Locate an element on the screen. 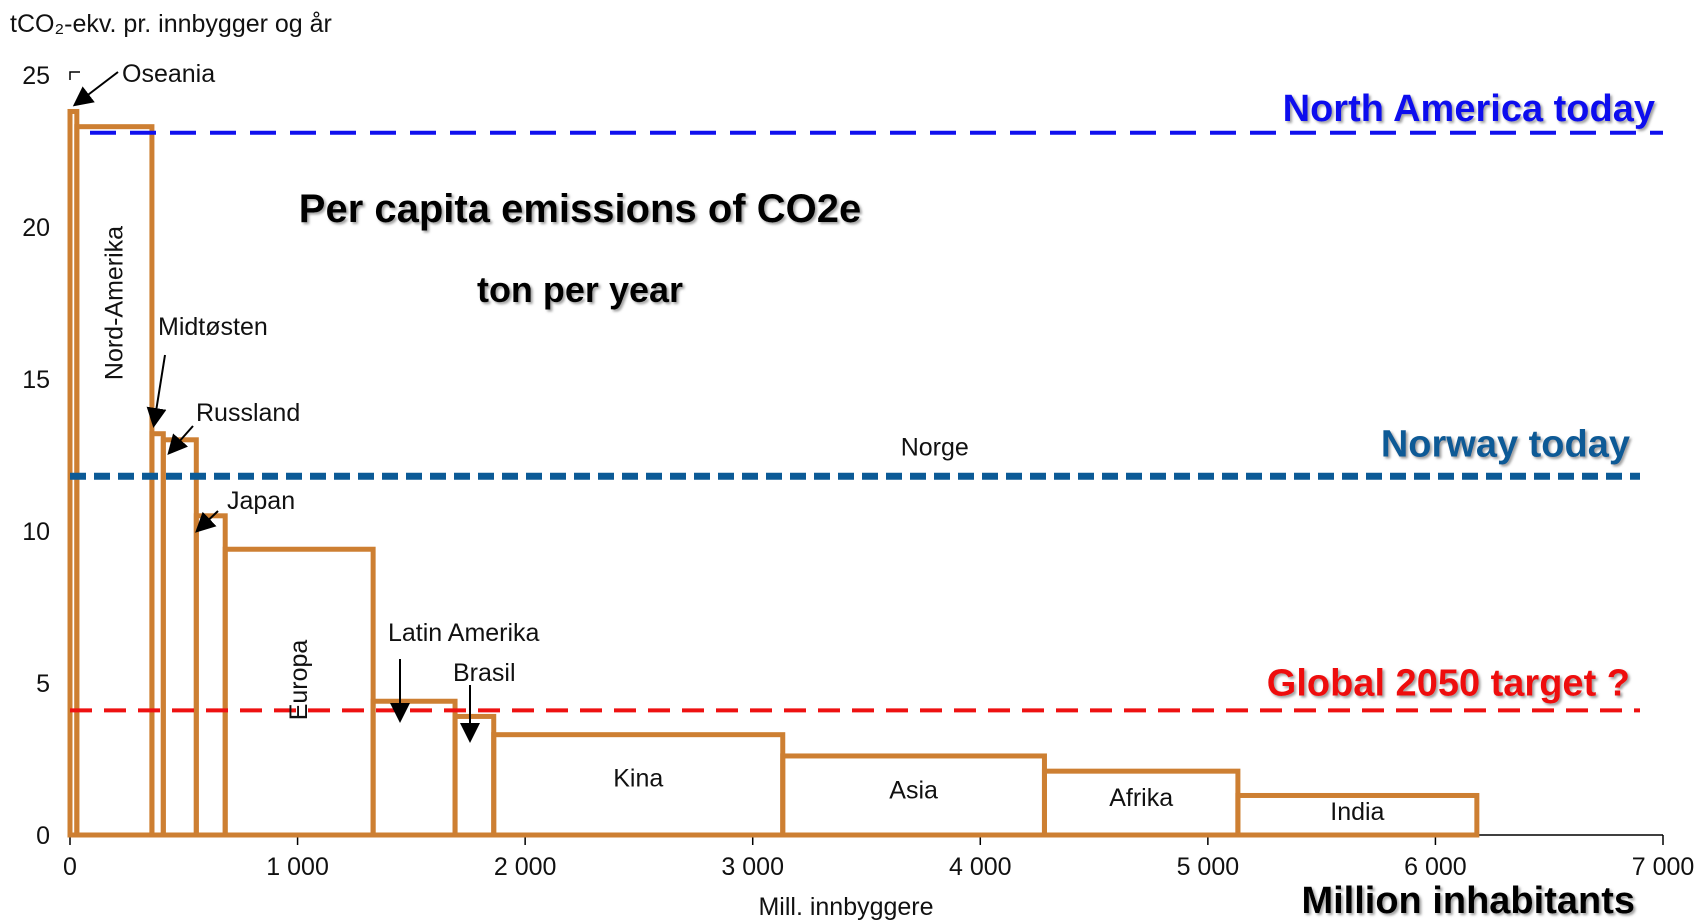  region-label: Latin Amerika is located at coordinates (464, 633).